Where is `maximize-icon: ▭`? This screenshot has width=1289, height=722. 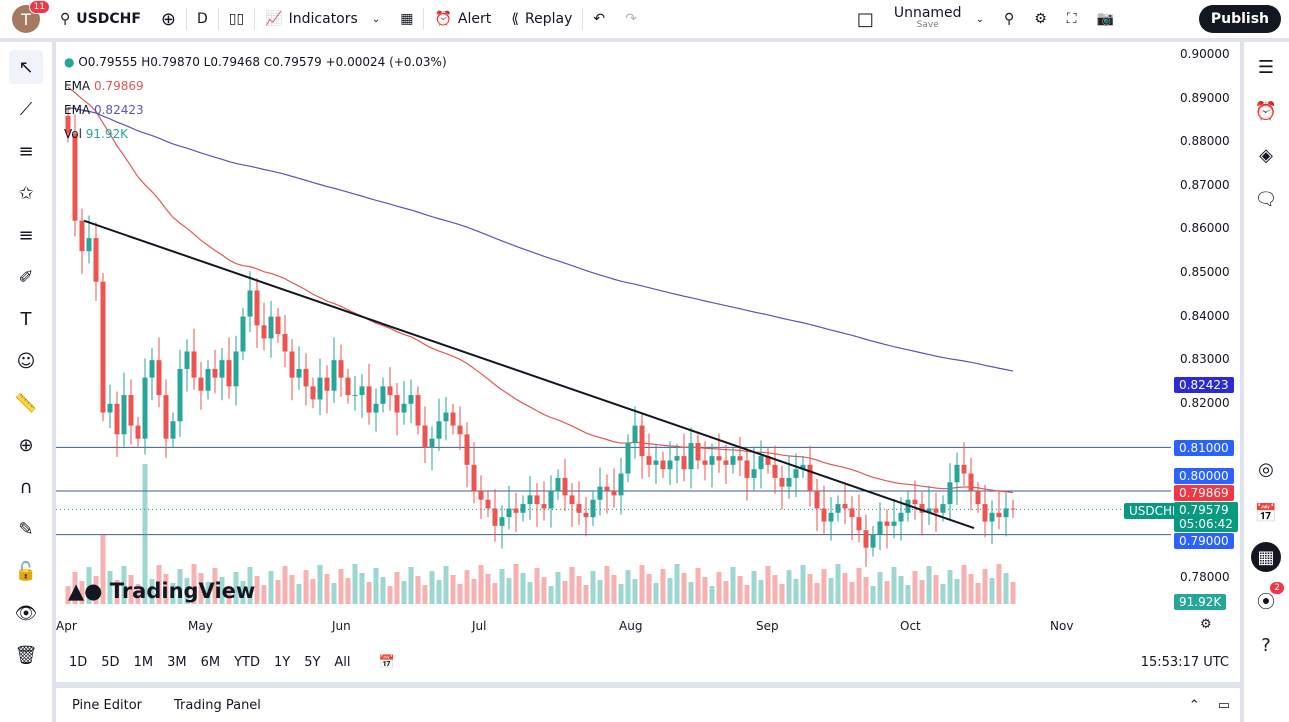
maximize-icon: ▭ is located at coordinates (1223, 705).